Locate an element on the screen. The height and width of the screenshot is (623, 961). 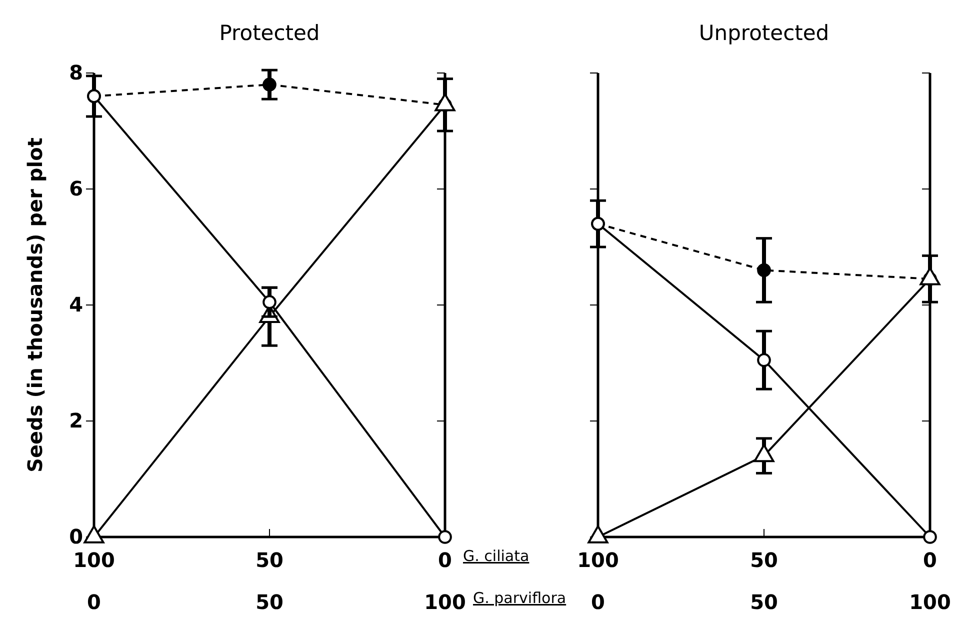
y-tick-label: 2 is located at coordinates (76, 420).